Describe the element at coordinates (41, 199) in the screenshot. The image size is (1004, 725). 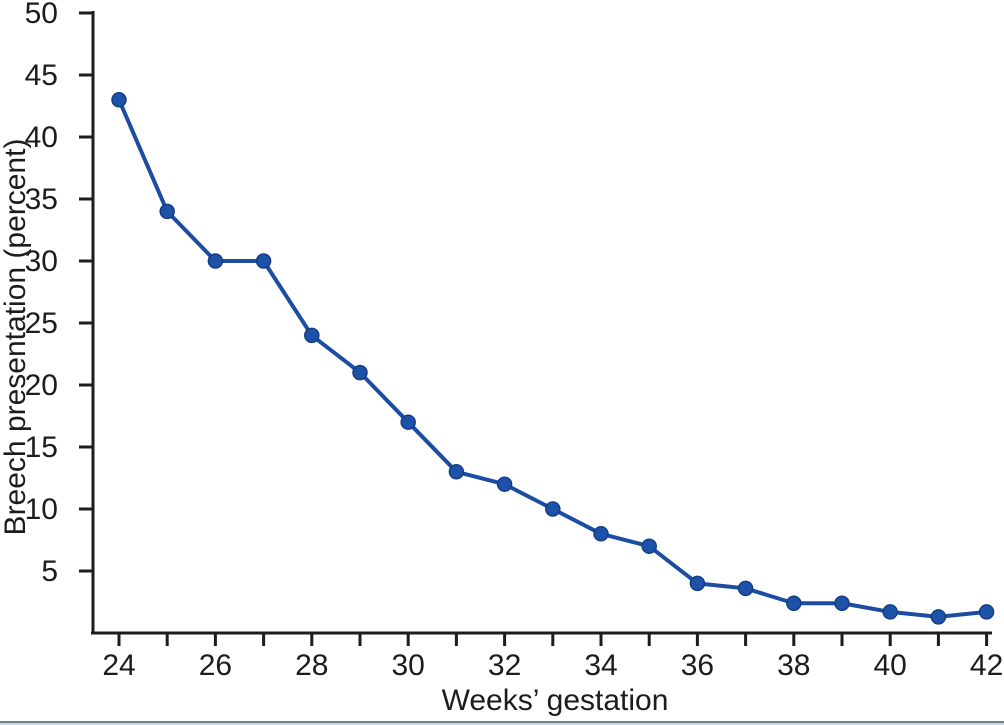
I see `y-tick-label: 35` at that location.